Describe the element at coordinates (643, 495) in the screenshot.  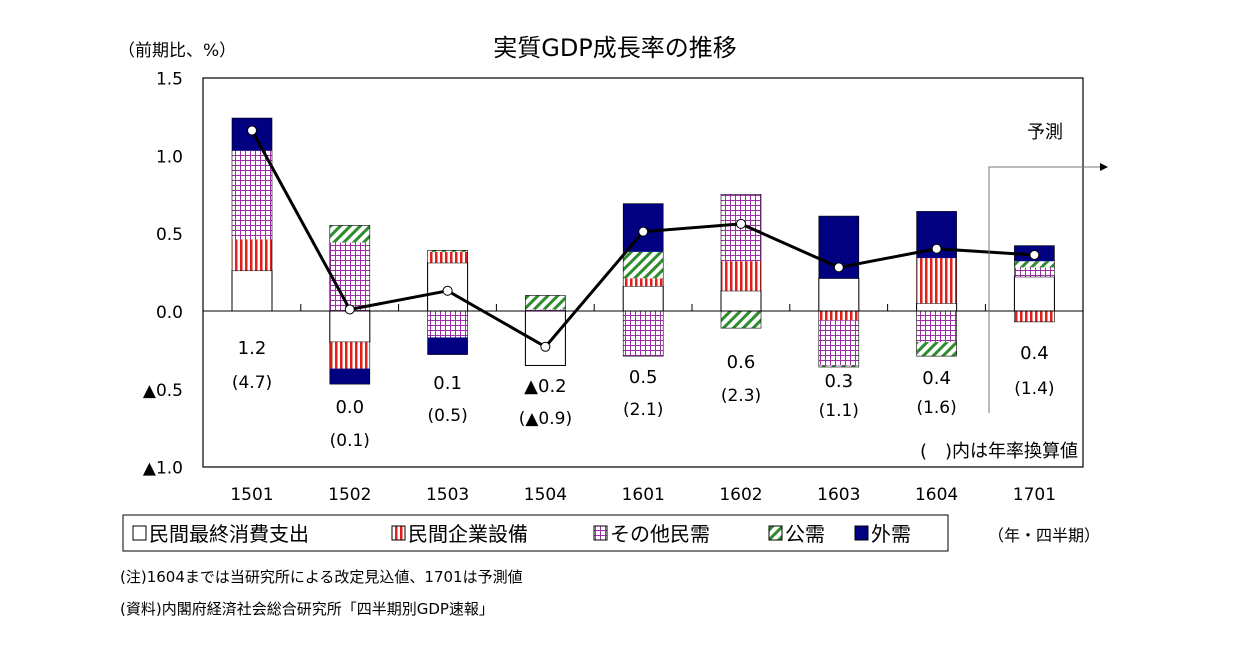
I see `x-tick-label: 1601` at that location.